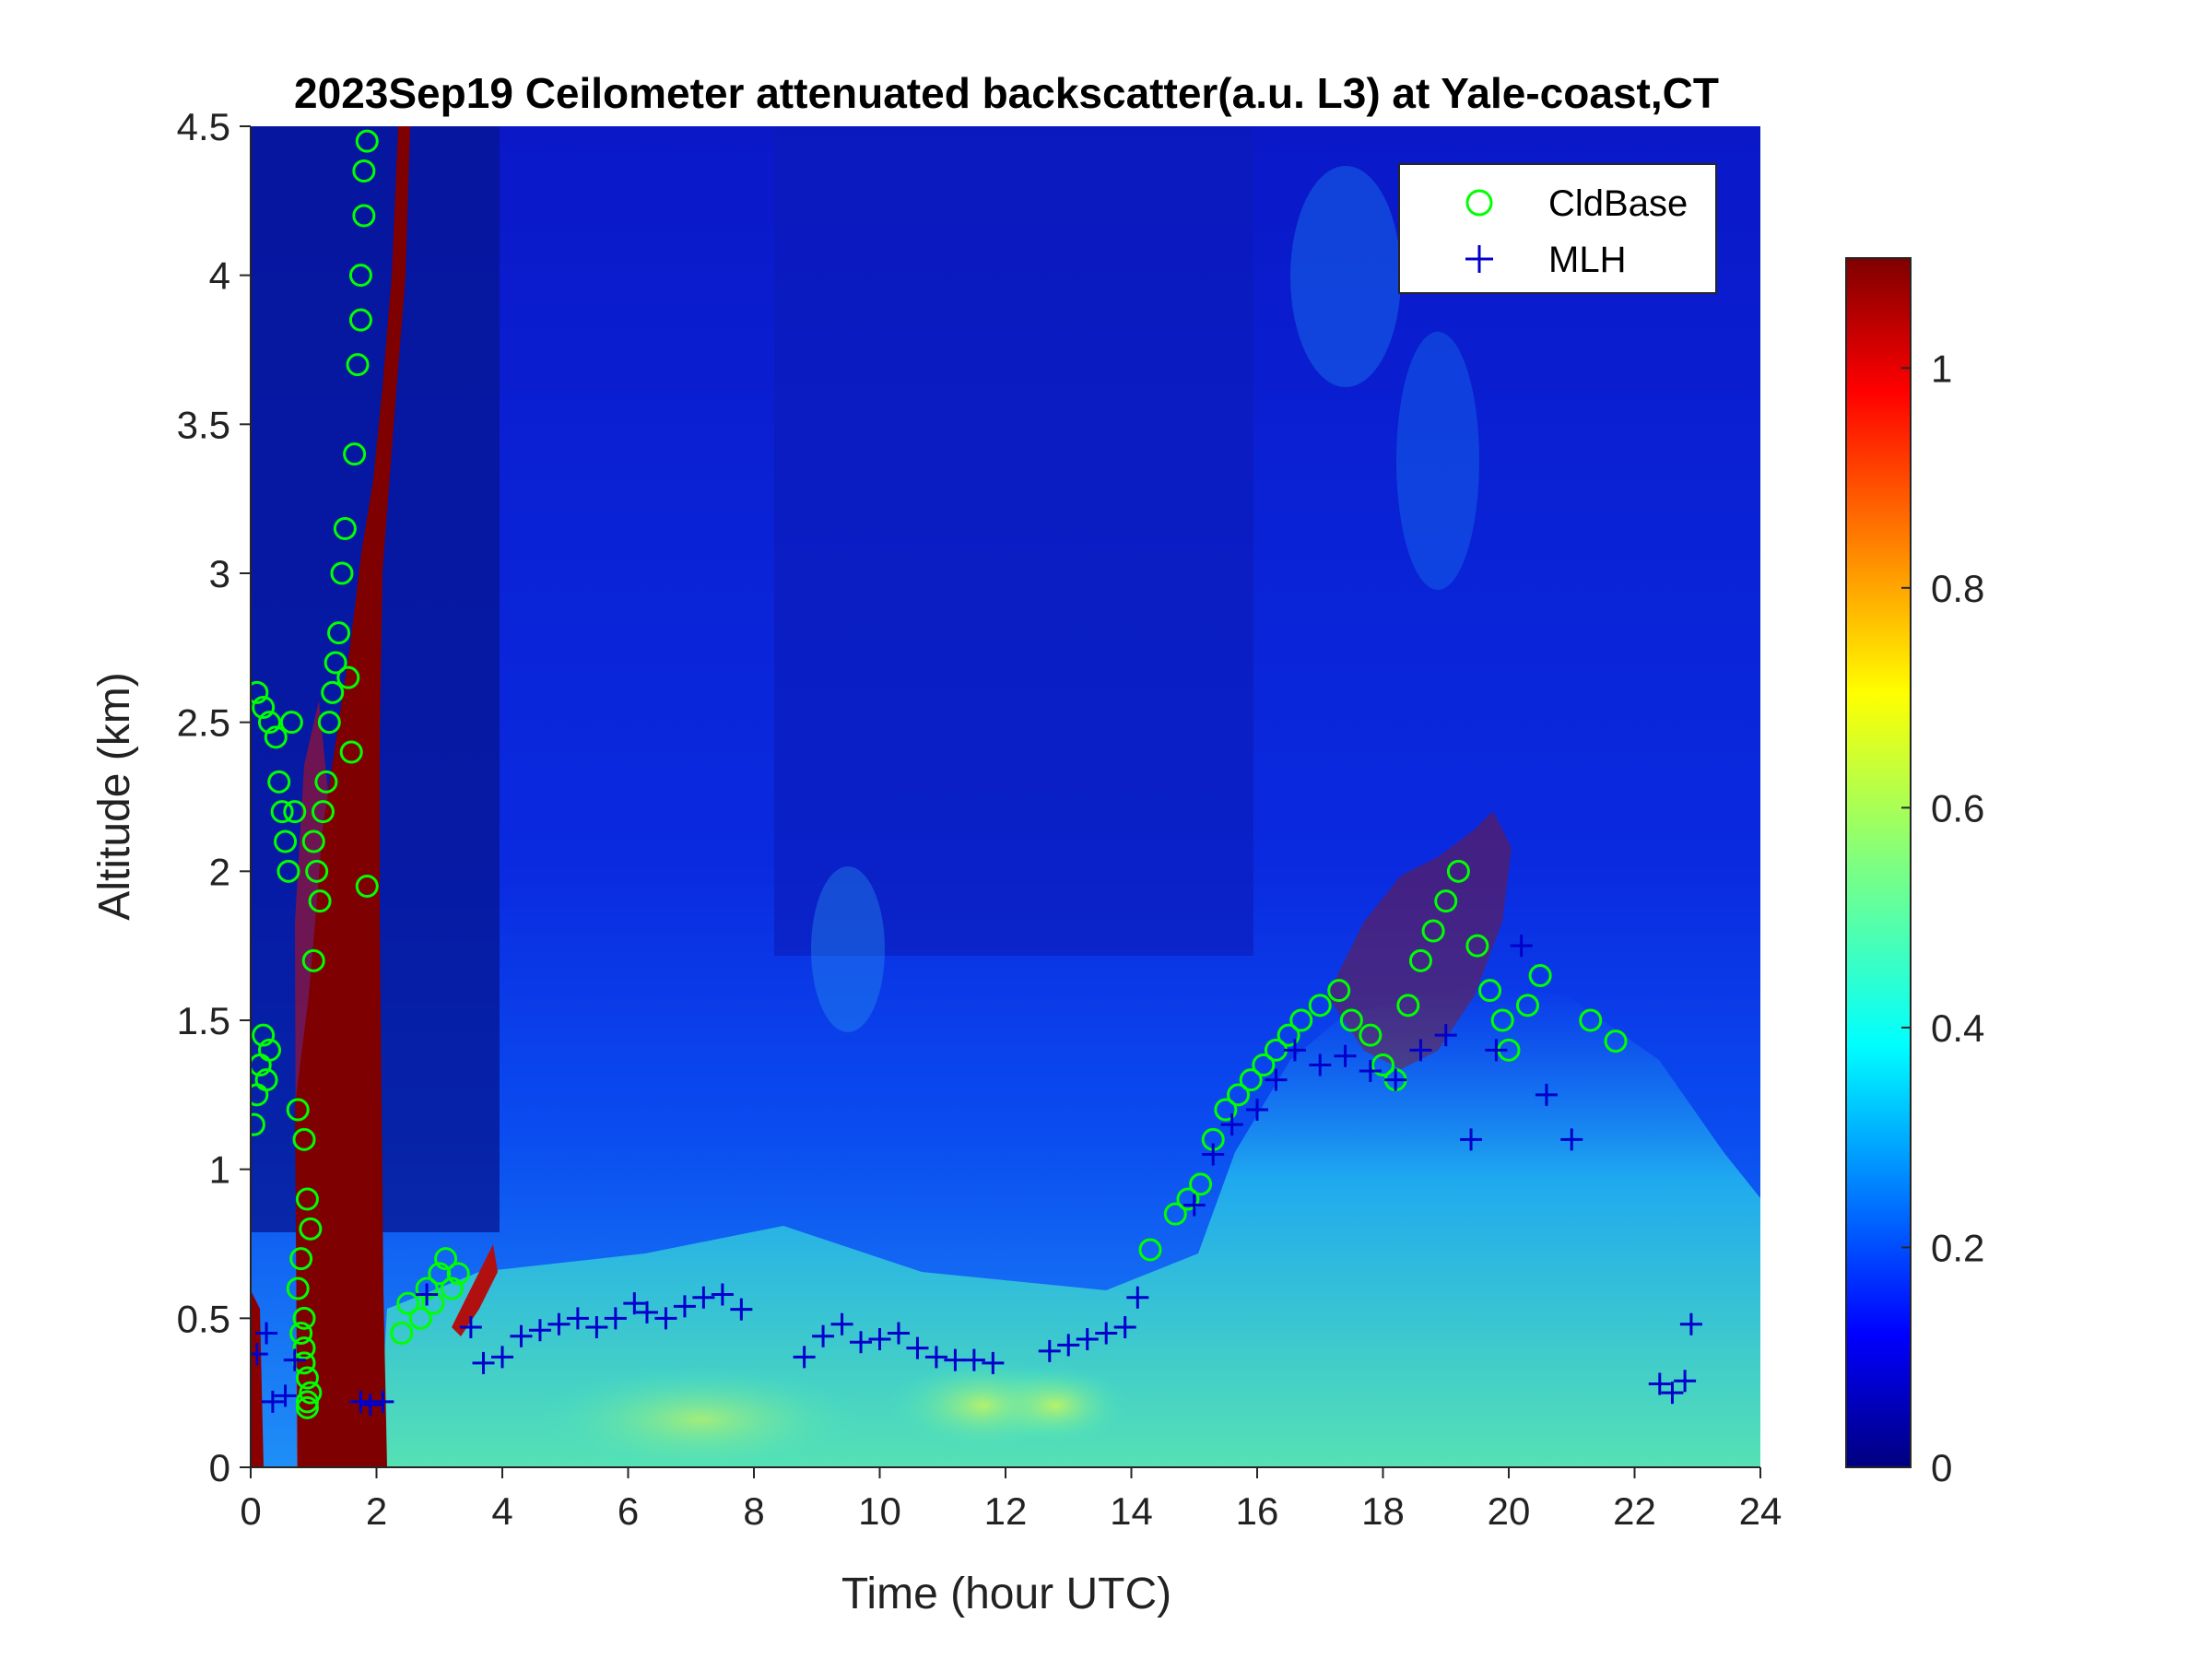 This screenshot has width=2212, height=1659. Describe the element at coordinates (250, 1511) in the screenshot. I see `x-tick-label: 0` at that location.